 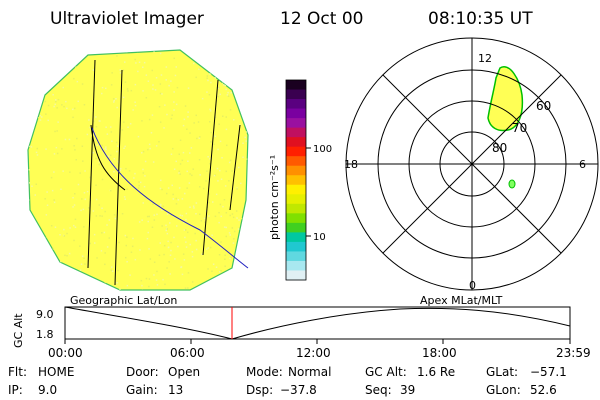 I want to click on status-seq-value: 39, so click(x=407, y=390).